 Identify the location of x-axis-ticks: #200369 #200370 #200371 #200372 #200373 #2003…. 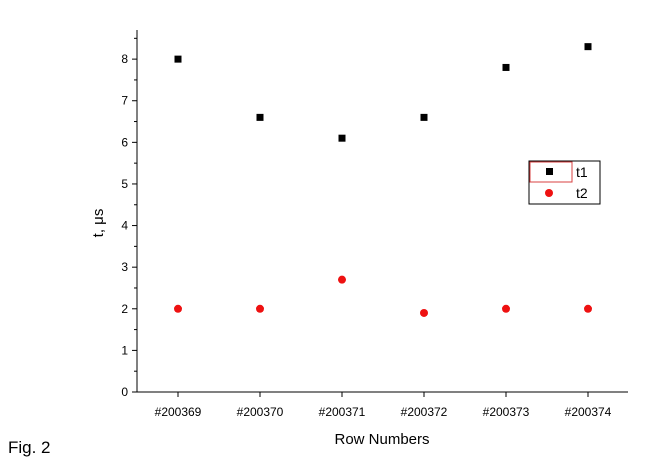
(383, 405).